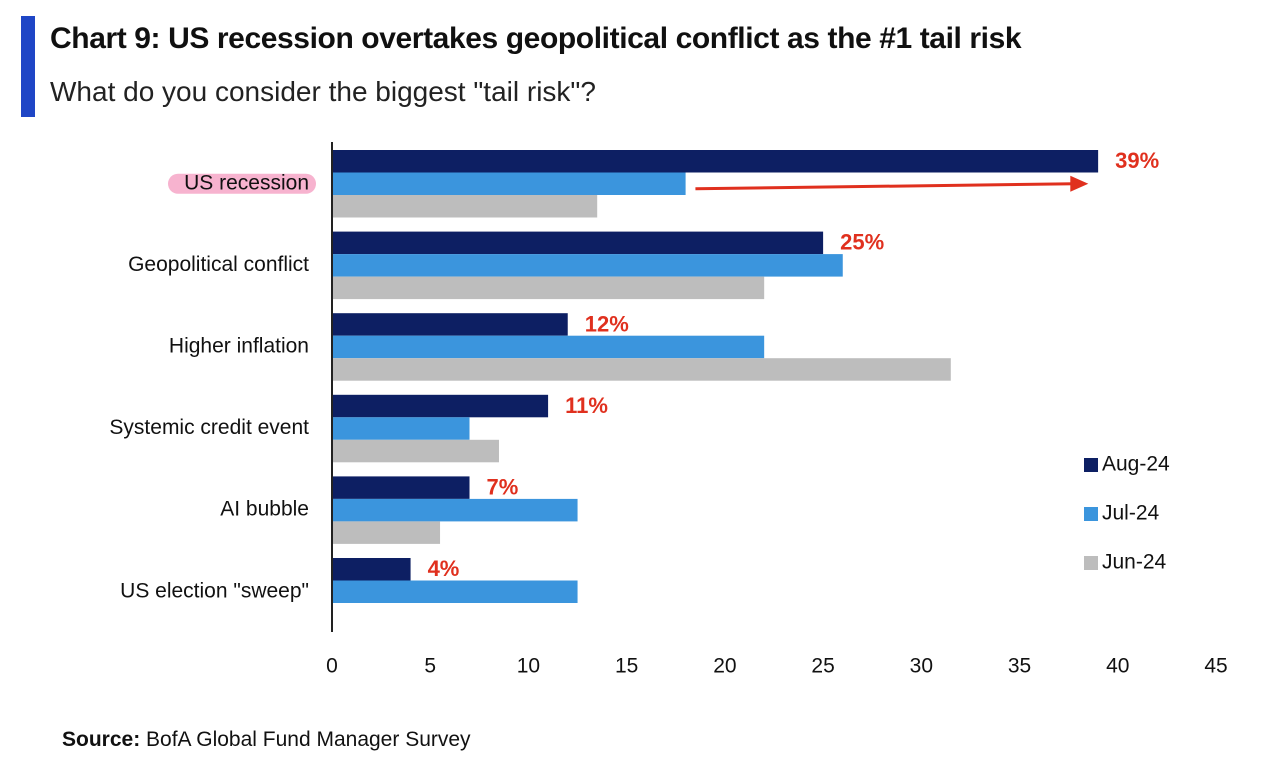  Describe the element at coordinates (1136, 464) in the screenshot. I see `legend-label-aug-24: Aug-24` at that location.